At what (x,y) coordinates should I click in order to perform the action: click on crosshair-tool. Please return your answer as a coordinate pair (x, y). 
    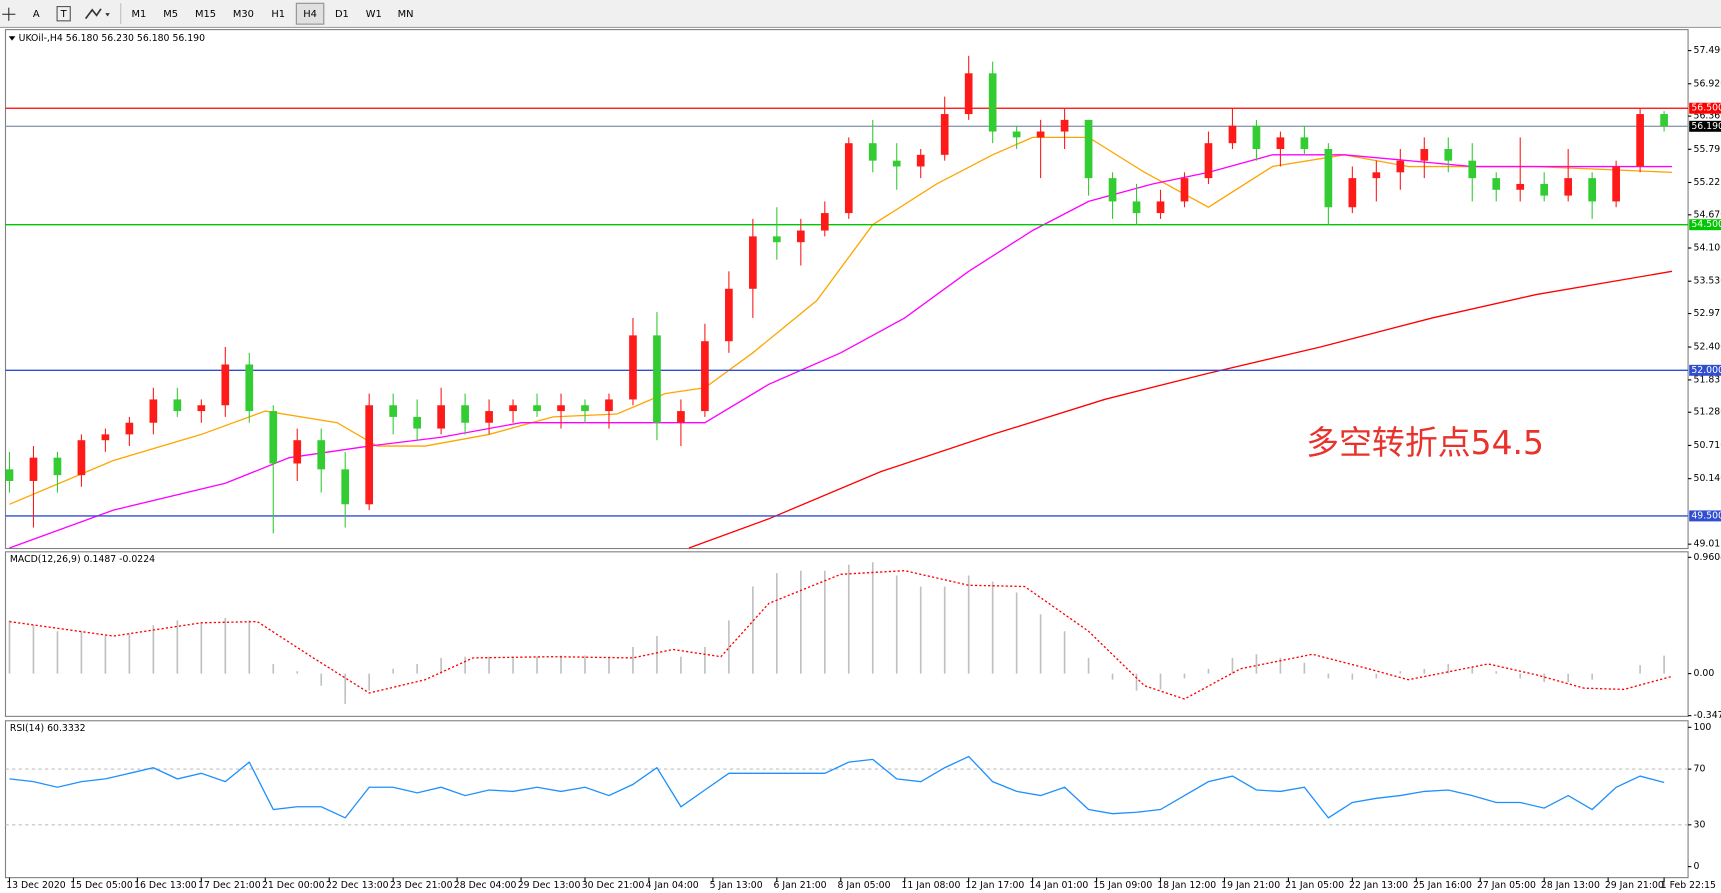
    Looking at the image, I should click on (9, 14).